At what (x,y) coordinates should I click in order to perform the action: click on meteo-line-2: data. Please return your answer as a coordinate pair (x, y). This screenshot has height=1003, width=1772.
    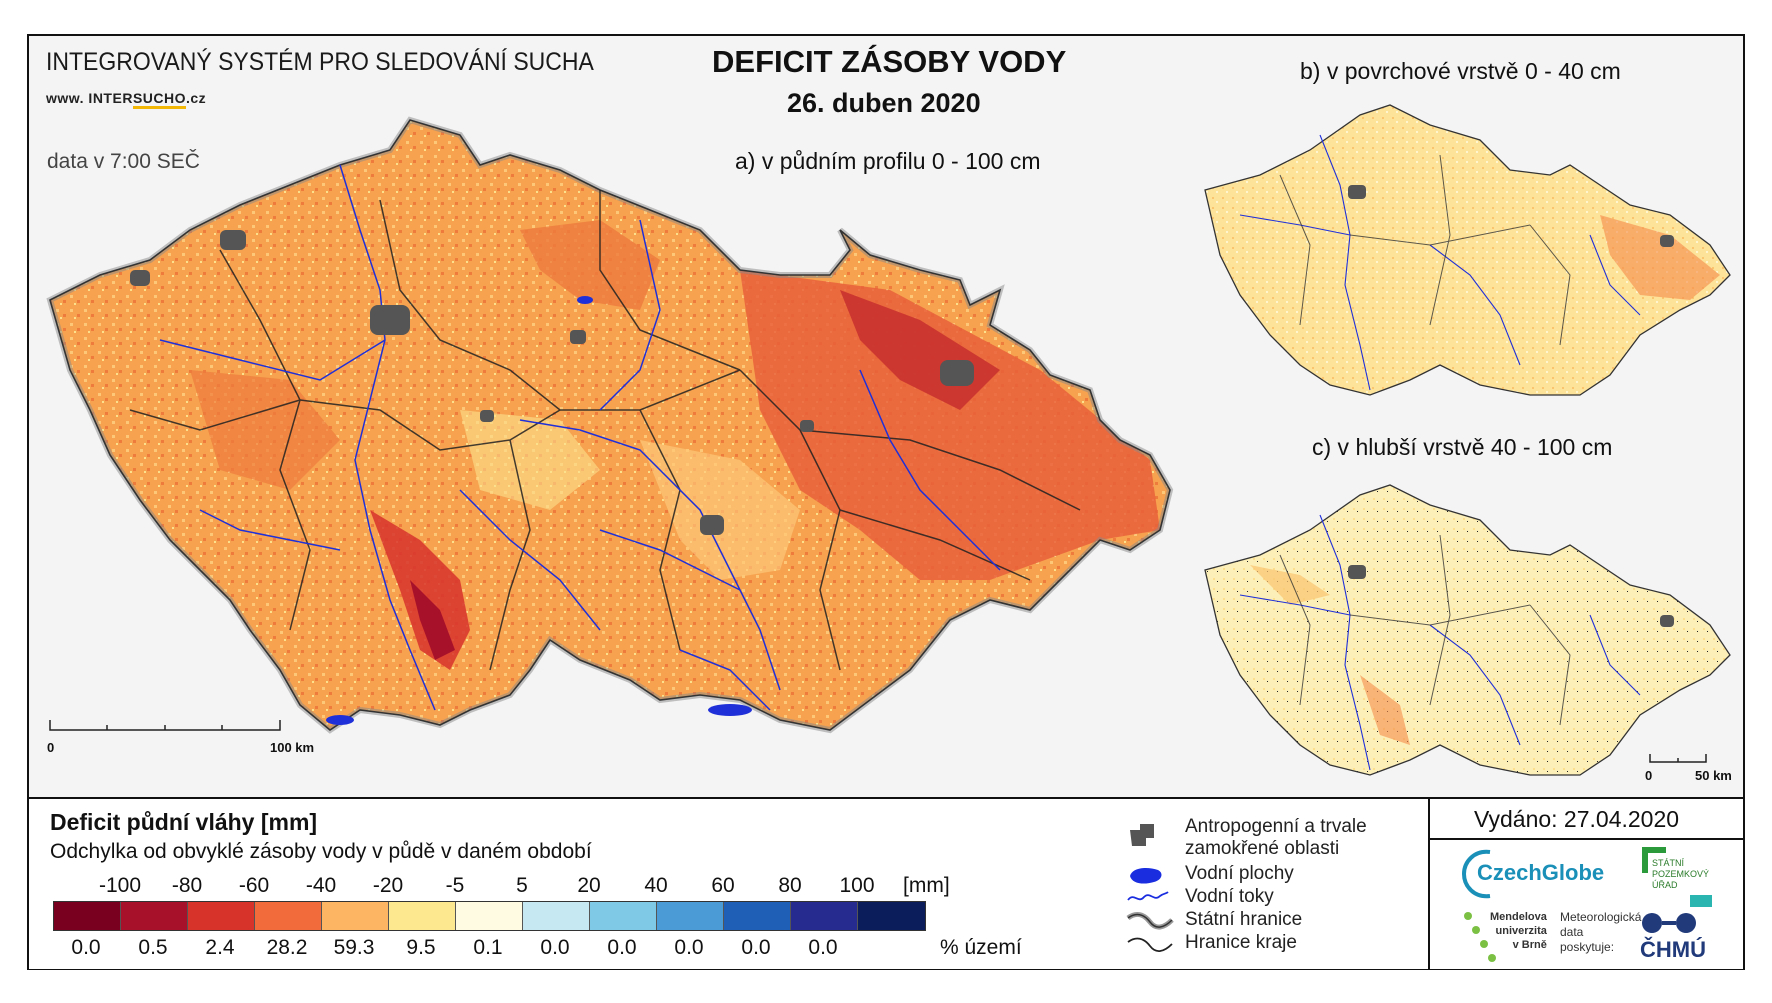
    Looking at the image, I should click on (1572, 932).